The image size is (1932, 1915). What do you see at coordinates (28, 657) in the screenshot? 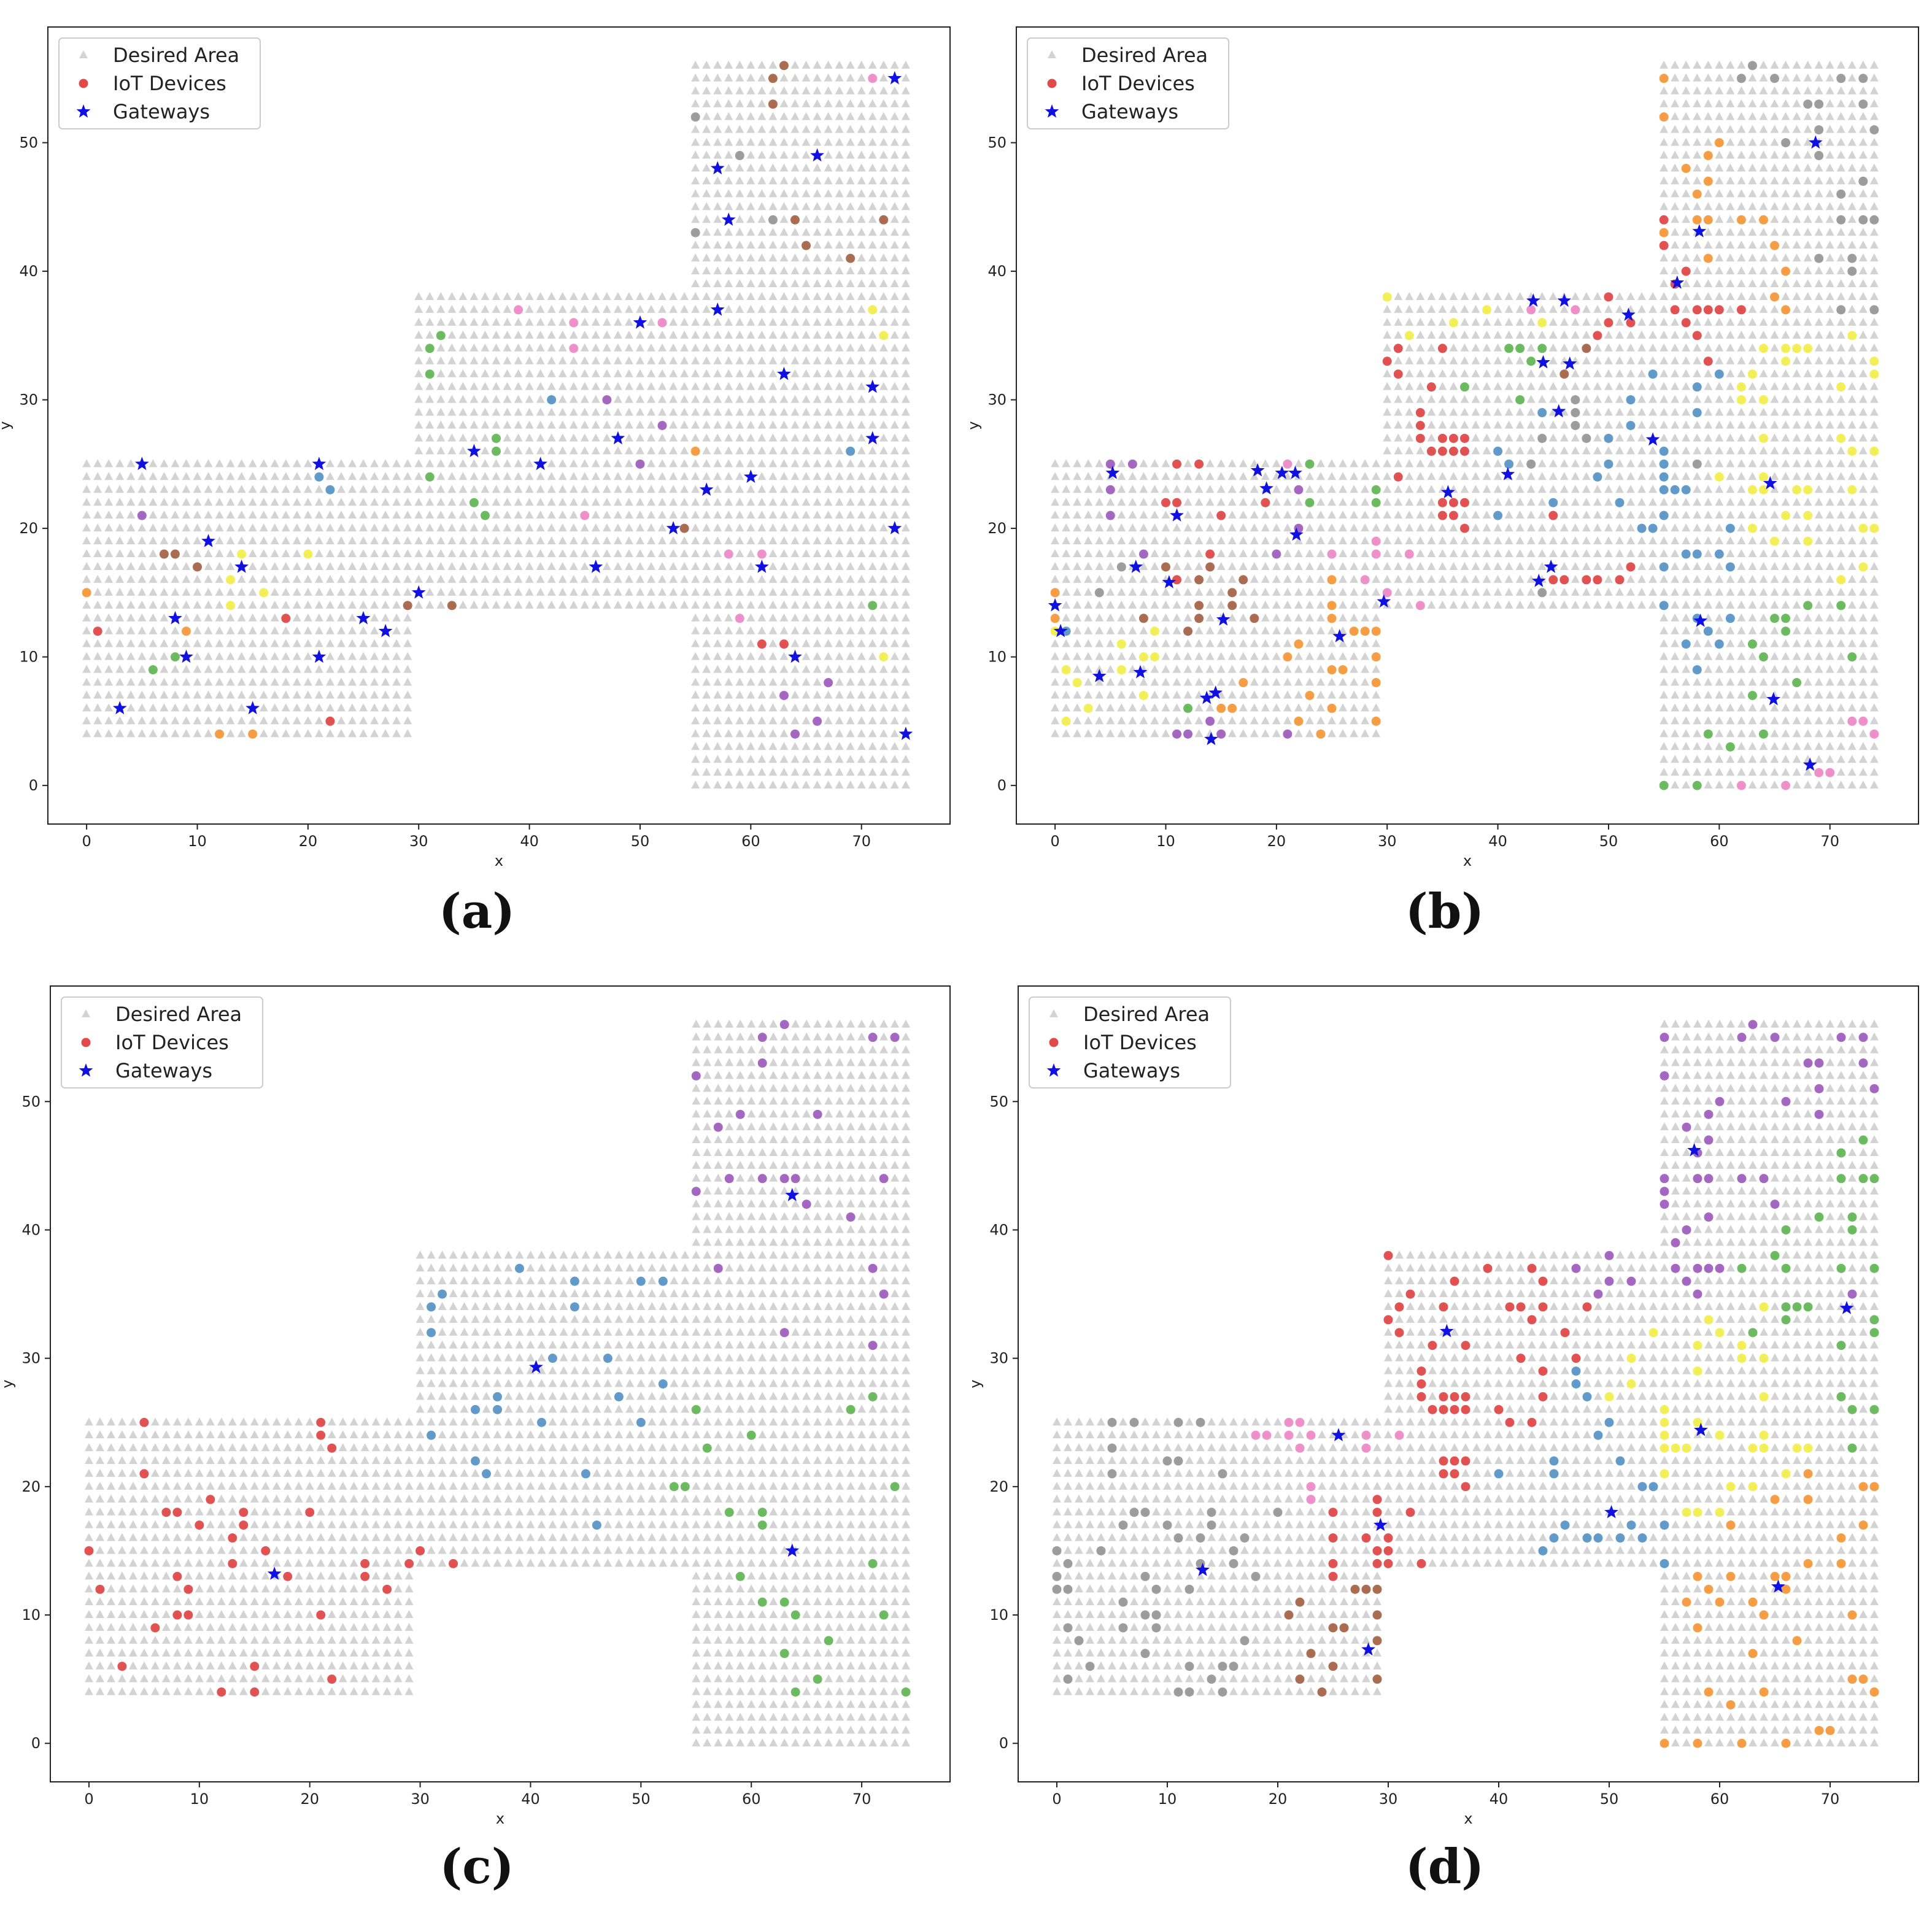
I see `y-tick-label: 10` at bounding box center [28, 657].